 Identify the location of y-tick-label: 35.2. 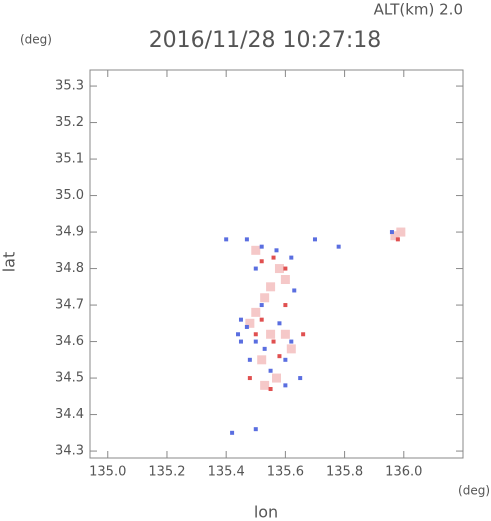
(69, 122).